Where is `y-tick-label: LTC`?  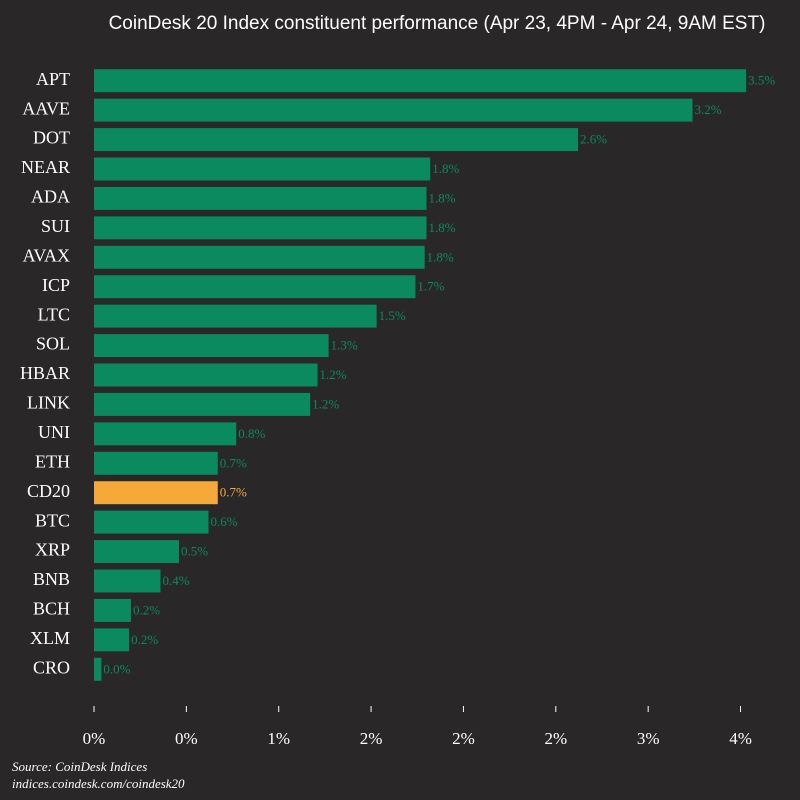
y-tick-label: LTC is located at coordinates (54, 314).